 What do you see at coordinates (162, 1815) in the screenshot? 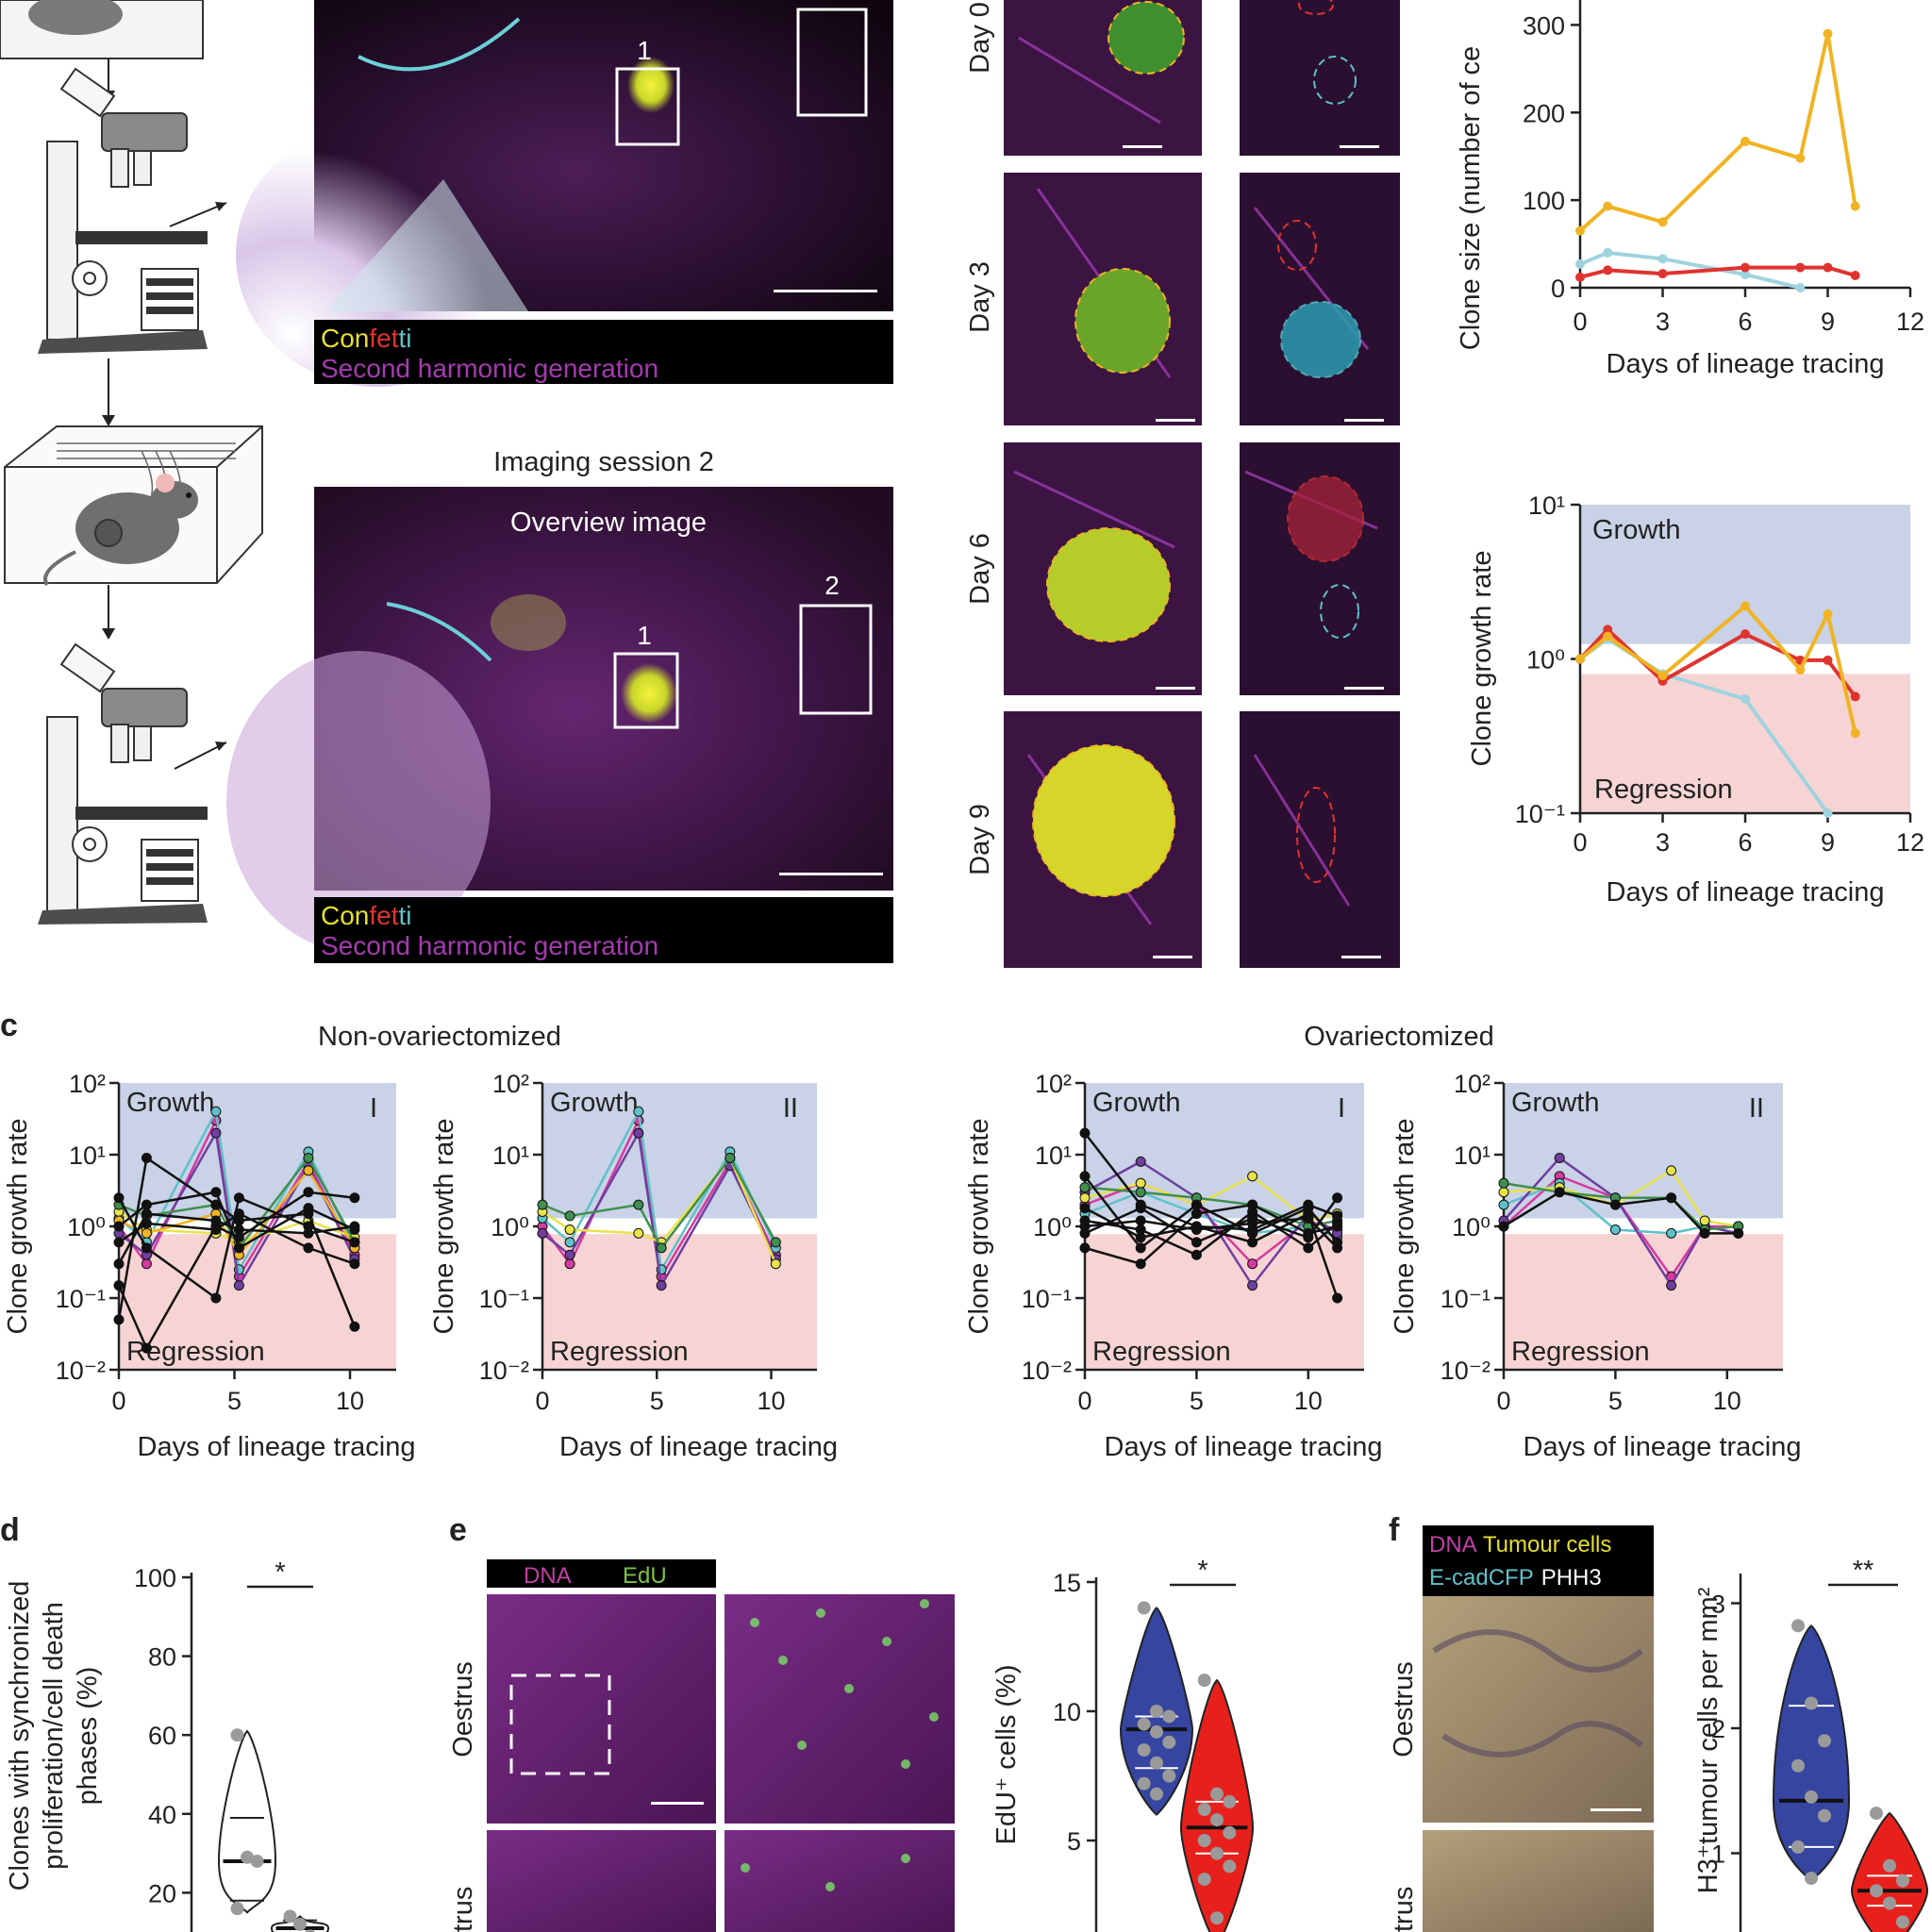
I see `y-tick-label: 40` at bounding box center [162, 1815].